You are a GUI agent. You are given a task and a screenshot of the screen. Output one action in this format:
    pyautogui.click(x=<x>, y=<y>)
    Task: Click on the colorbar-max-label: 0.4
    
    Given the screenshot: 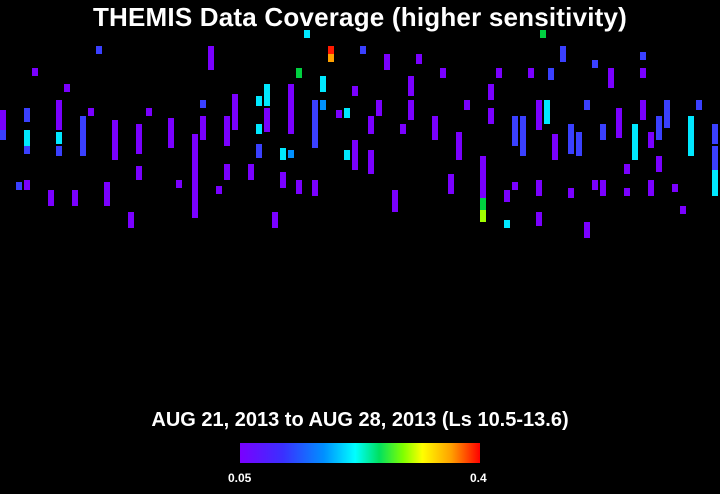 What is the action you would take?
    pyautogui.click(x=478, y=478)
    